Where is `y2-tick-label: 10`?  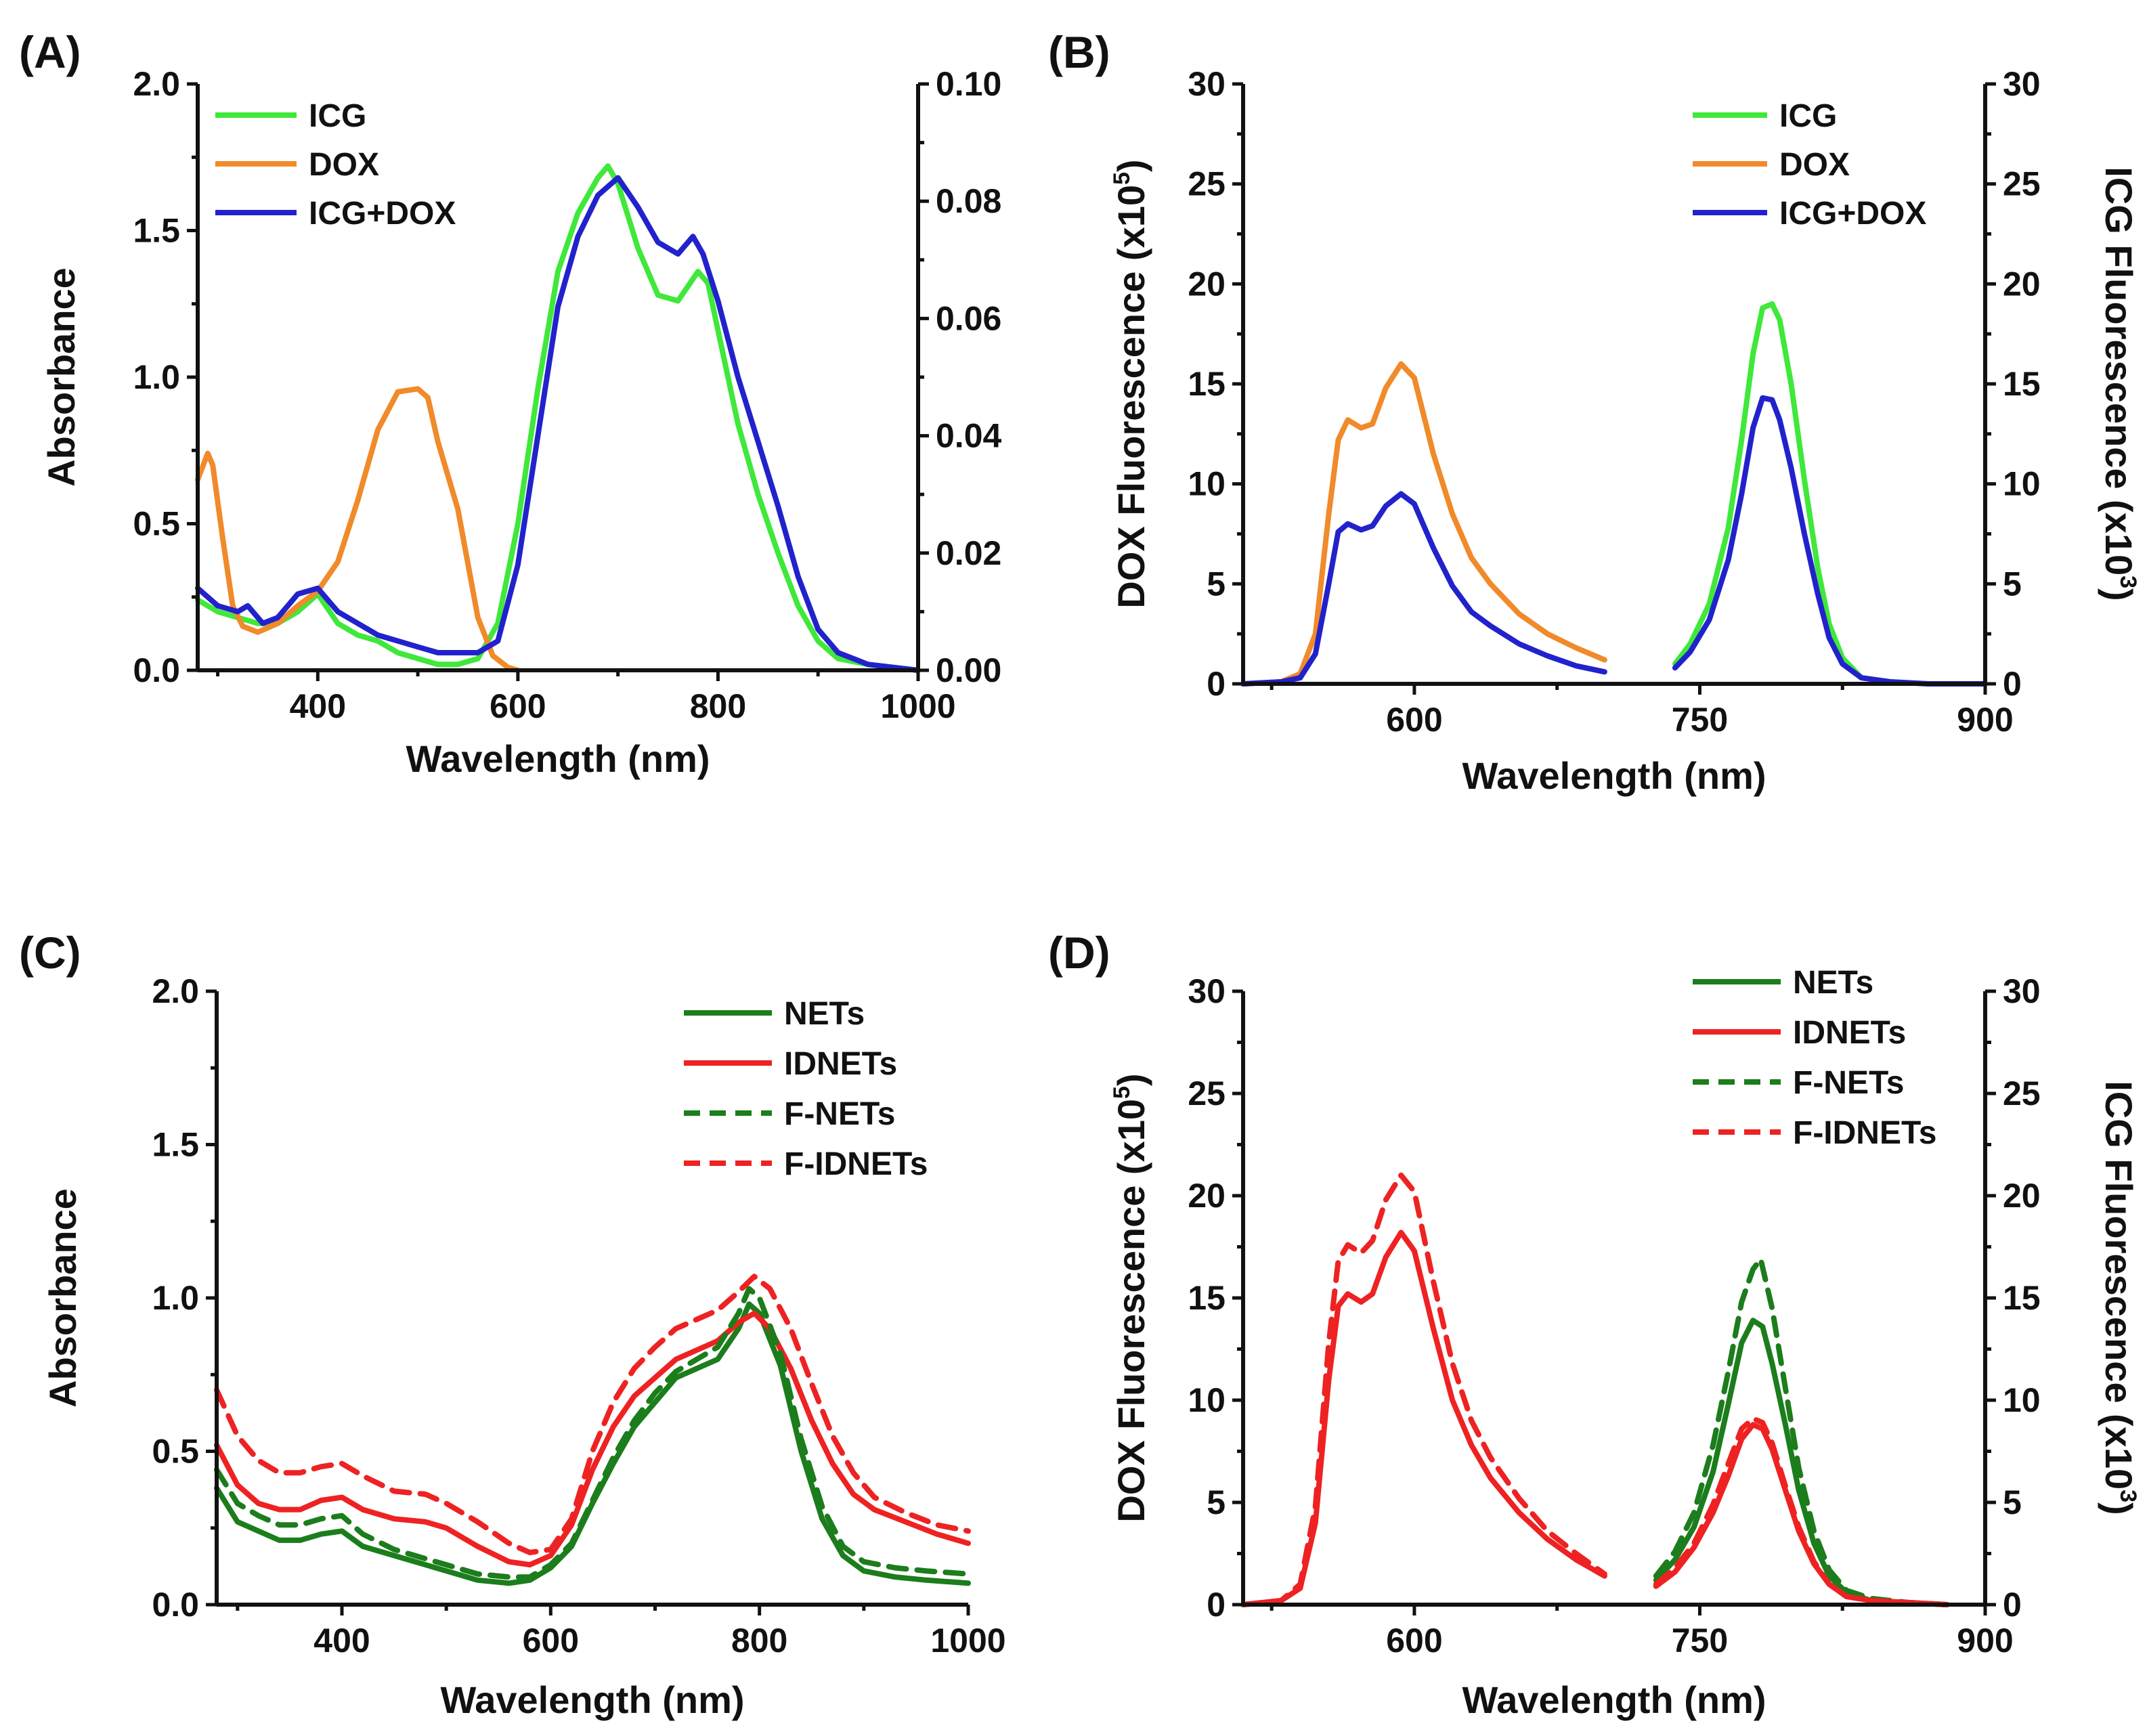 y2-tick-label: 10 is located at coordinates (2022, 484).